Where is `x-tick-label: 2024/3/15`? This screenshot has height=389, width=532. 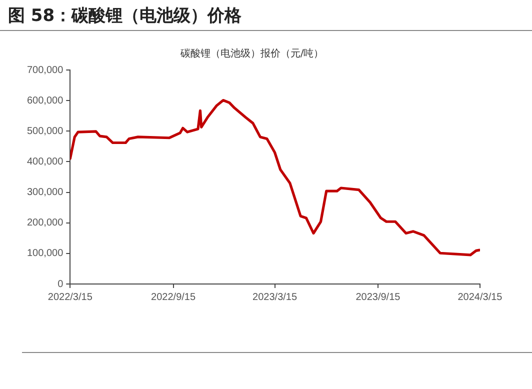 x-tick-label: 2024/3/15 is located at coordinates (480, 297).